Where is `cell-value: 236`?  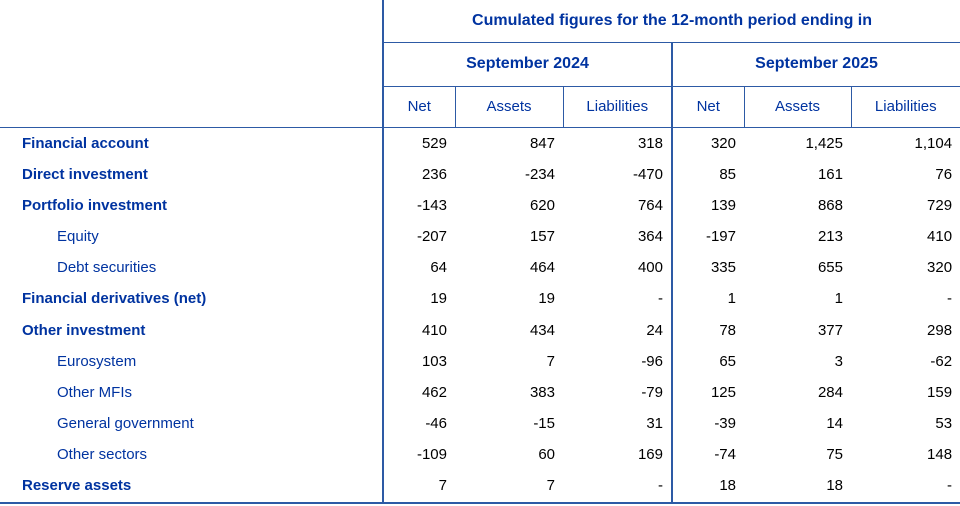
cell-value: 236 is located at coordinates (434, 175).